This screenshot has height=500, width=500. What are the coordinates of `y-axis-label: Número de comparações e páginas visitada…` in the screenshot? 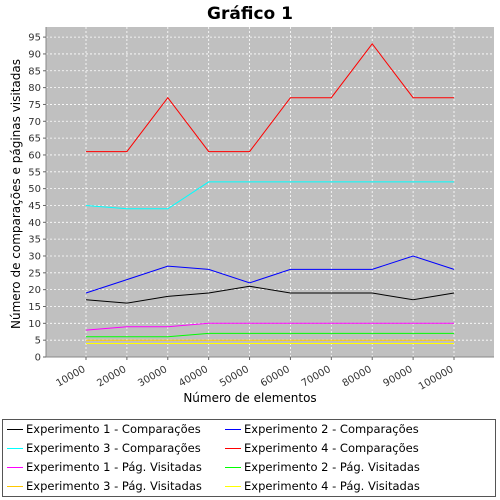 It's located at (16, 194).